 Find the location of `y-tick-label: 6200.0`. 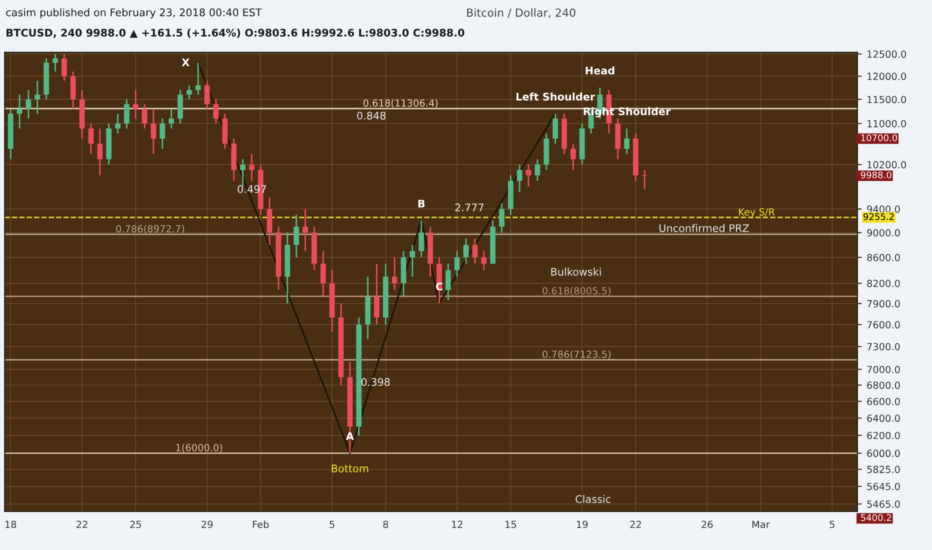

y-tick-label: 6200.0 is located at coordinates (883, 436).